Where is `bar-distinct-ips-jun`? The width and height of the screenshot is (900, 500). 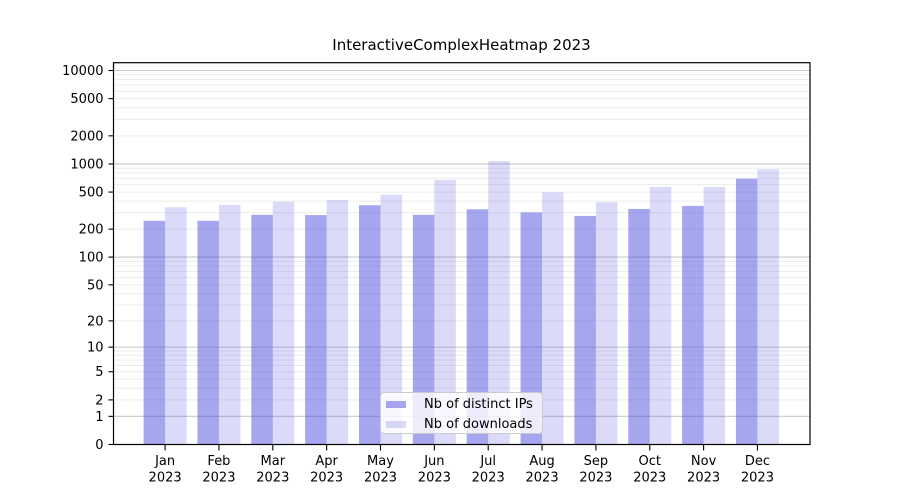 bar-distinct-ips-jun is located at coordinates (423, 329).